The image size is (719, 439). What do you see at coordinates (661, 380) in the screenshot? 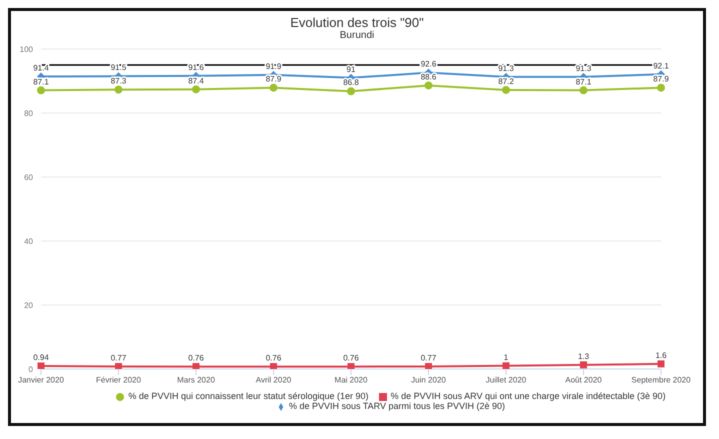
I see `x-tick-label: Septembre 2020` at bounding box center [661, 380].